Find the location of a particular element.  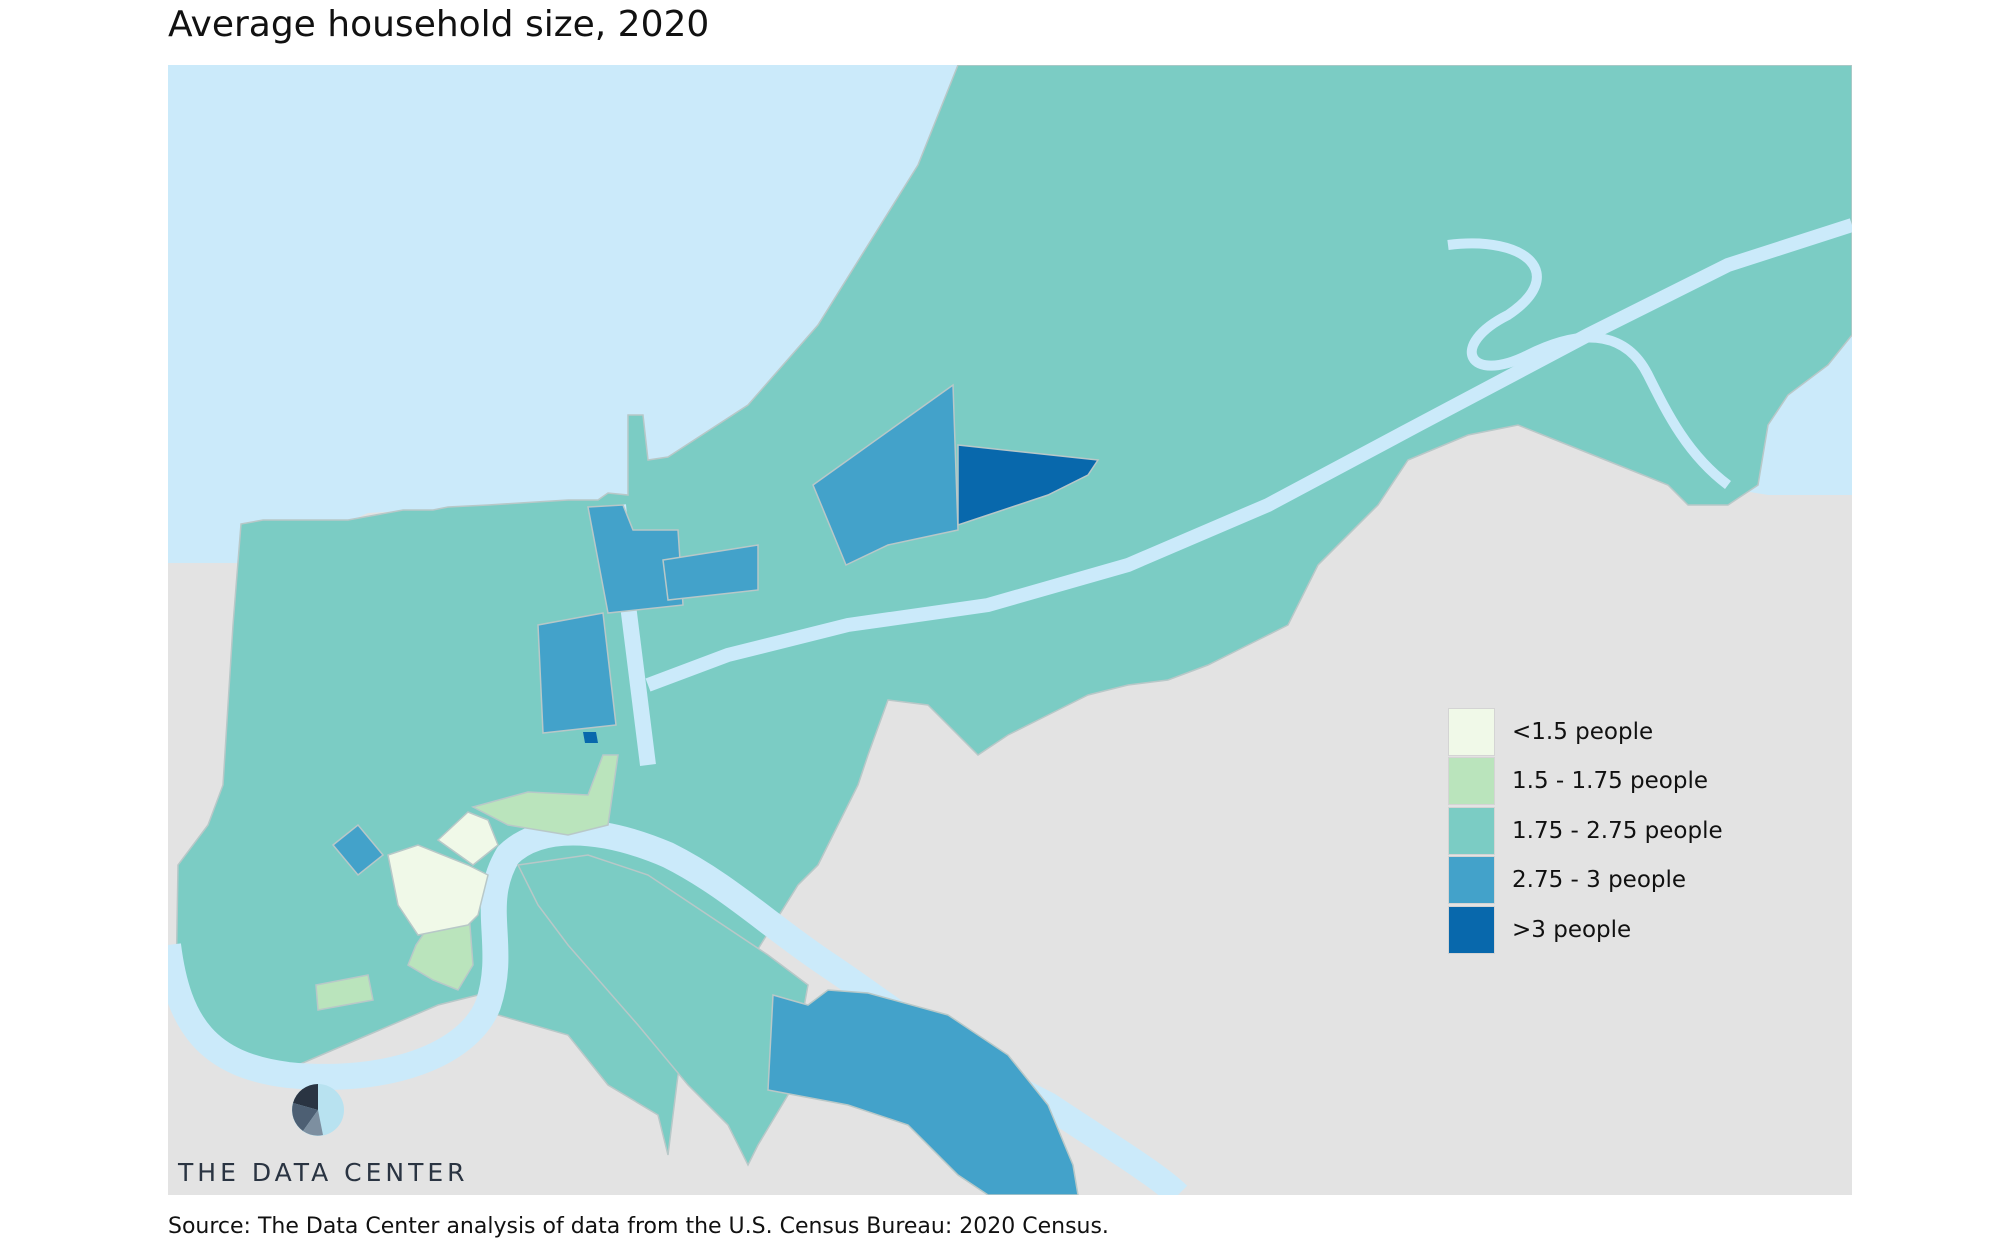

pie-logo-icon is located at coordinates (318, 1110).